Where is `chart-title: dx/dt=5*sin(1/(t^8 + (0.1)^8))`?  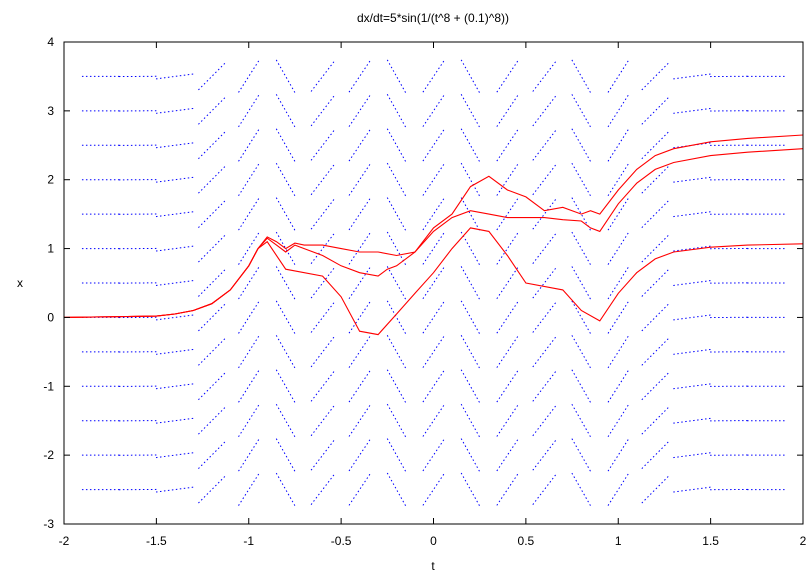 chart-title: dx/dt=5*sin(1/(t^8 + (0.1)^8)) is located at coordinates (433, 18).